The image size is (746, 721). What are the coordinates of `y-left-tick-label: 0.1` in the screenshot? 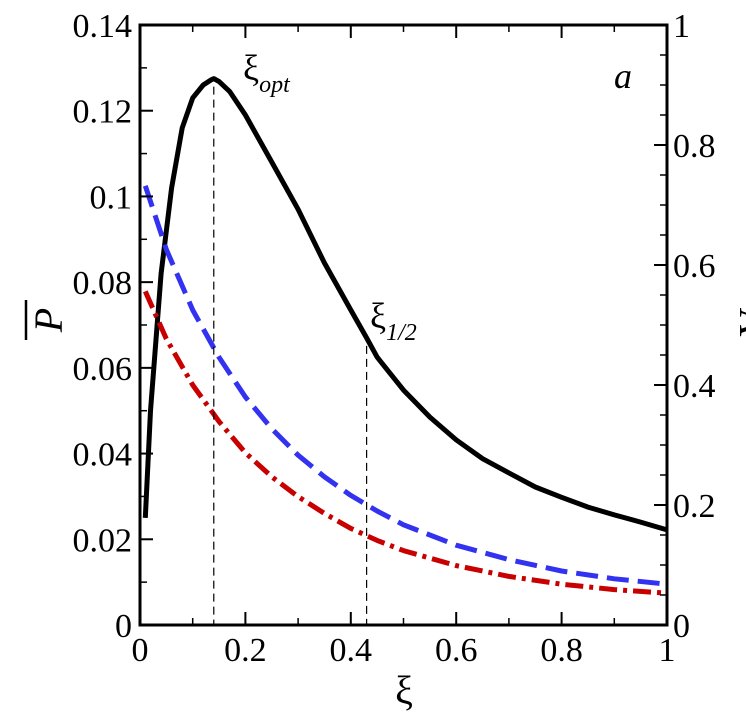 It's located at (111, 197).